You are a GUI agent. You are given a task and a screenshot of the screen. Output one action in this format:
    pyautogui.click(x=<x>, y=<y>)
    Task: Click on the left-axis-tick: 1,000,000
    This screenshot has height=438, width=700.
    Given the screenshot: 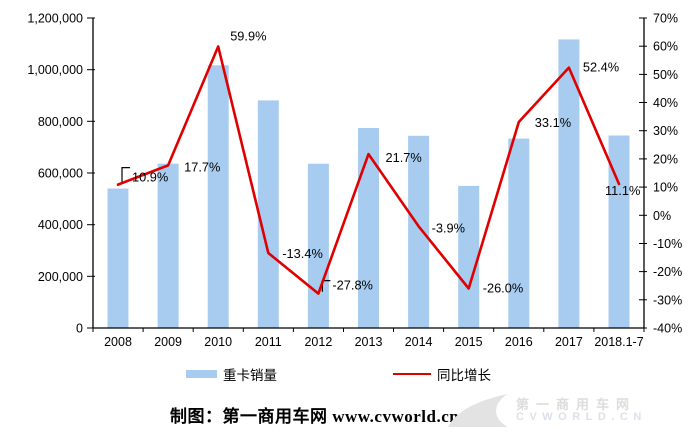 What is the action you would take?
    pyautogui.click(x=55, y=70)
    